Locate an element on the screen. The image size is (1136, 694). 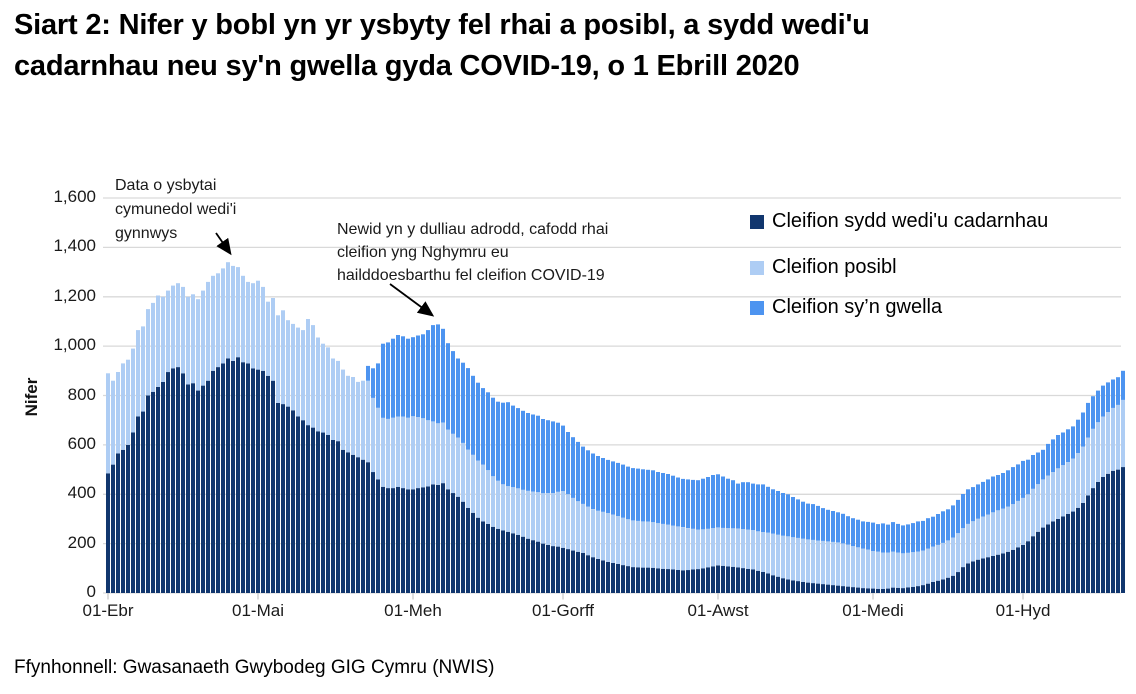
x-tick-label: 01-Hyd is located at coordinates (1023, 610).